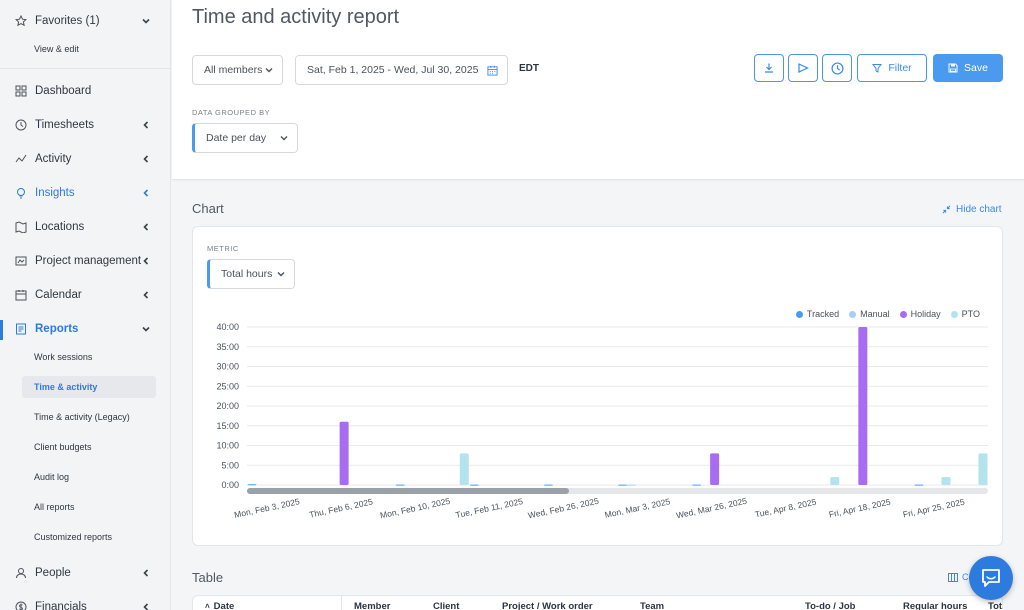 Image resolution: width=1024 pixels, height=610 pixels. Describe the element at coordinates (817, 314) in the screenshot. I see `legend-item-tracked: Tracked` at that location.